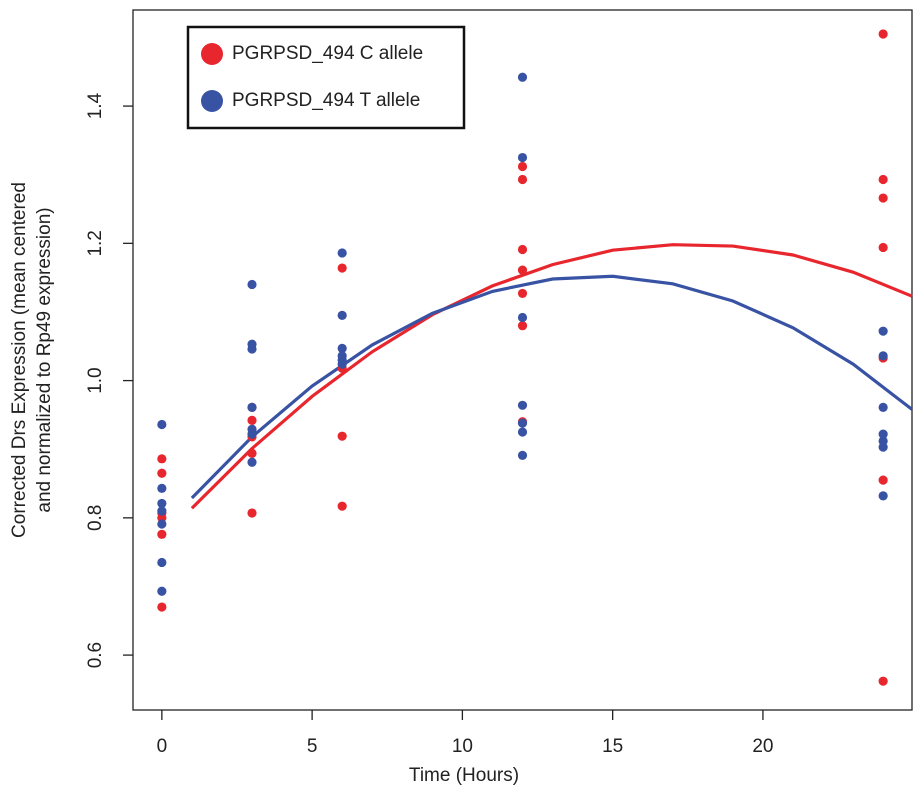 The width and height of the screenshot is (923, 800). I want to click on x-tick-label: 0, so click(162, 746).